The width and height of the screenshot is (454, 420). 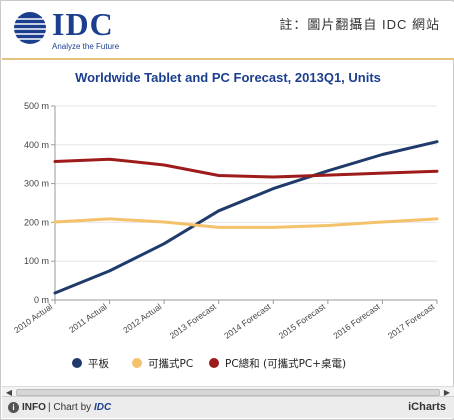 What do you see at coordinates (247, 321) in the screenshot?
I see `x-tick-label: 2014 Forecast` at bounding box center [247, 321].